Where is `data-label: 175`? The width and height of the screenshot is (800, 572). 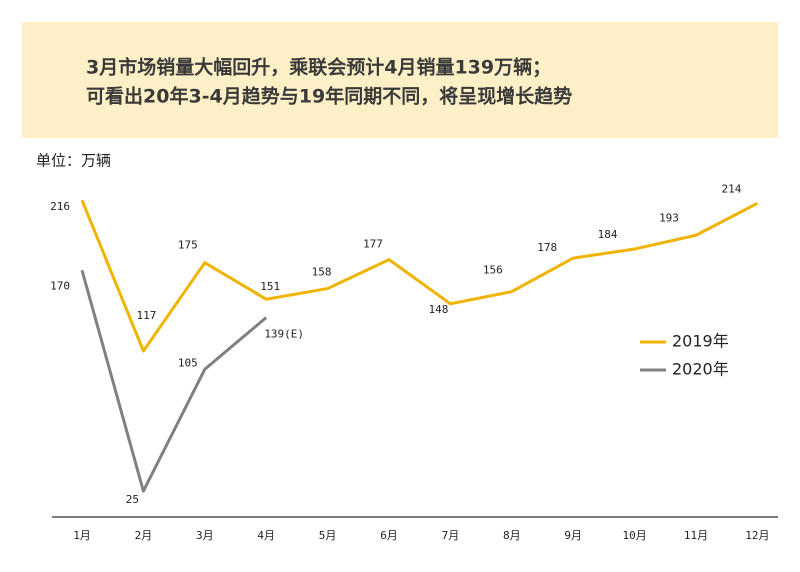
data-label: 175 is located at coordinates (188, 245).